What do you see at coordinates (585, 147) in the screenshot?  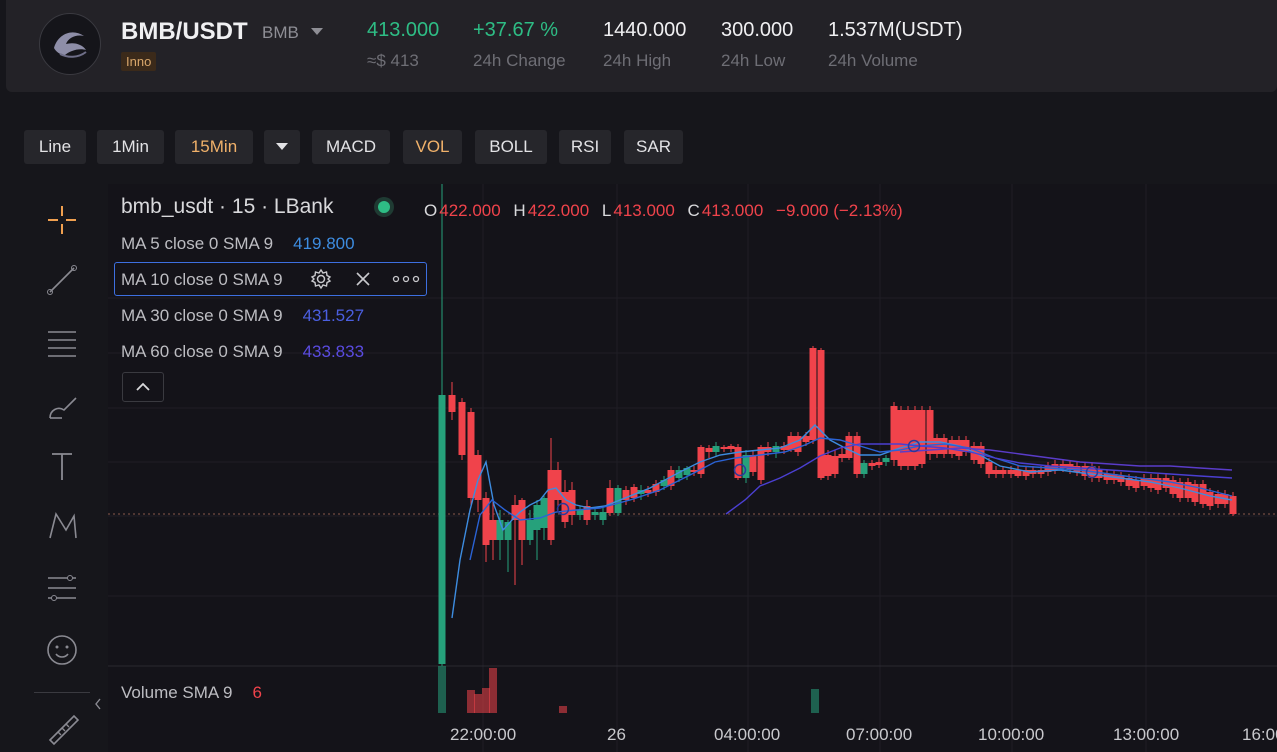 I see `rsi-button: RSI` at bounding box center [585, 147].